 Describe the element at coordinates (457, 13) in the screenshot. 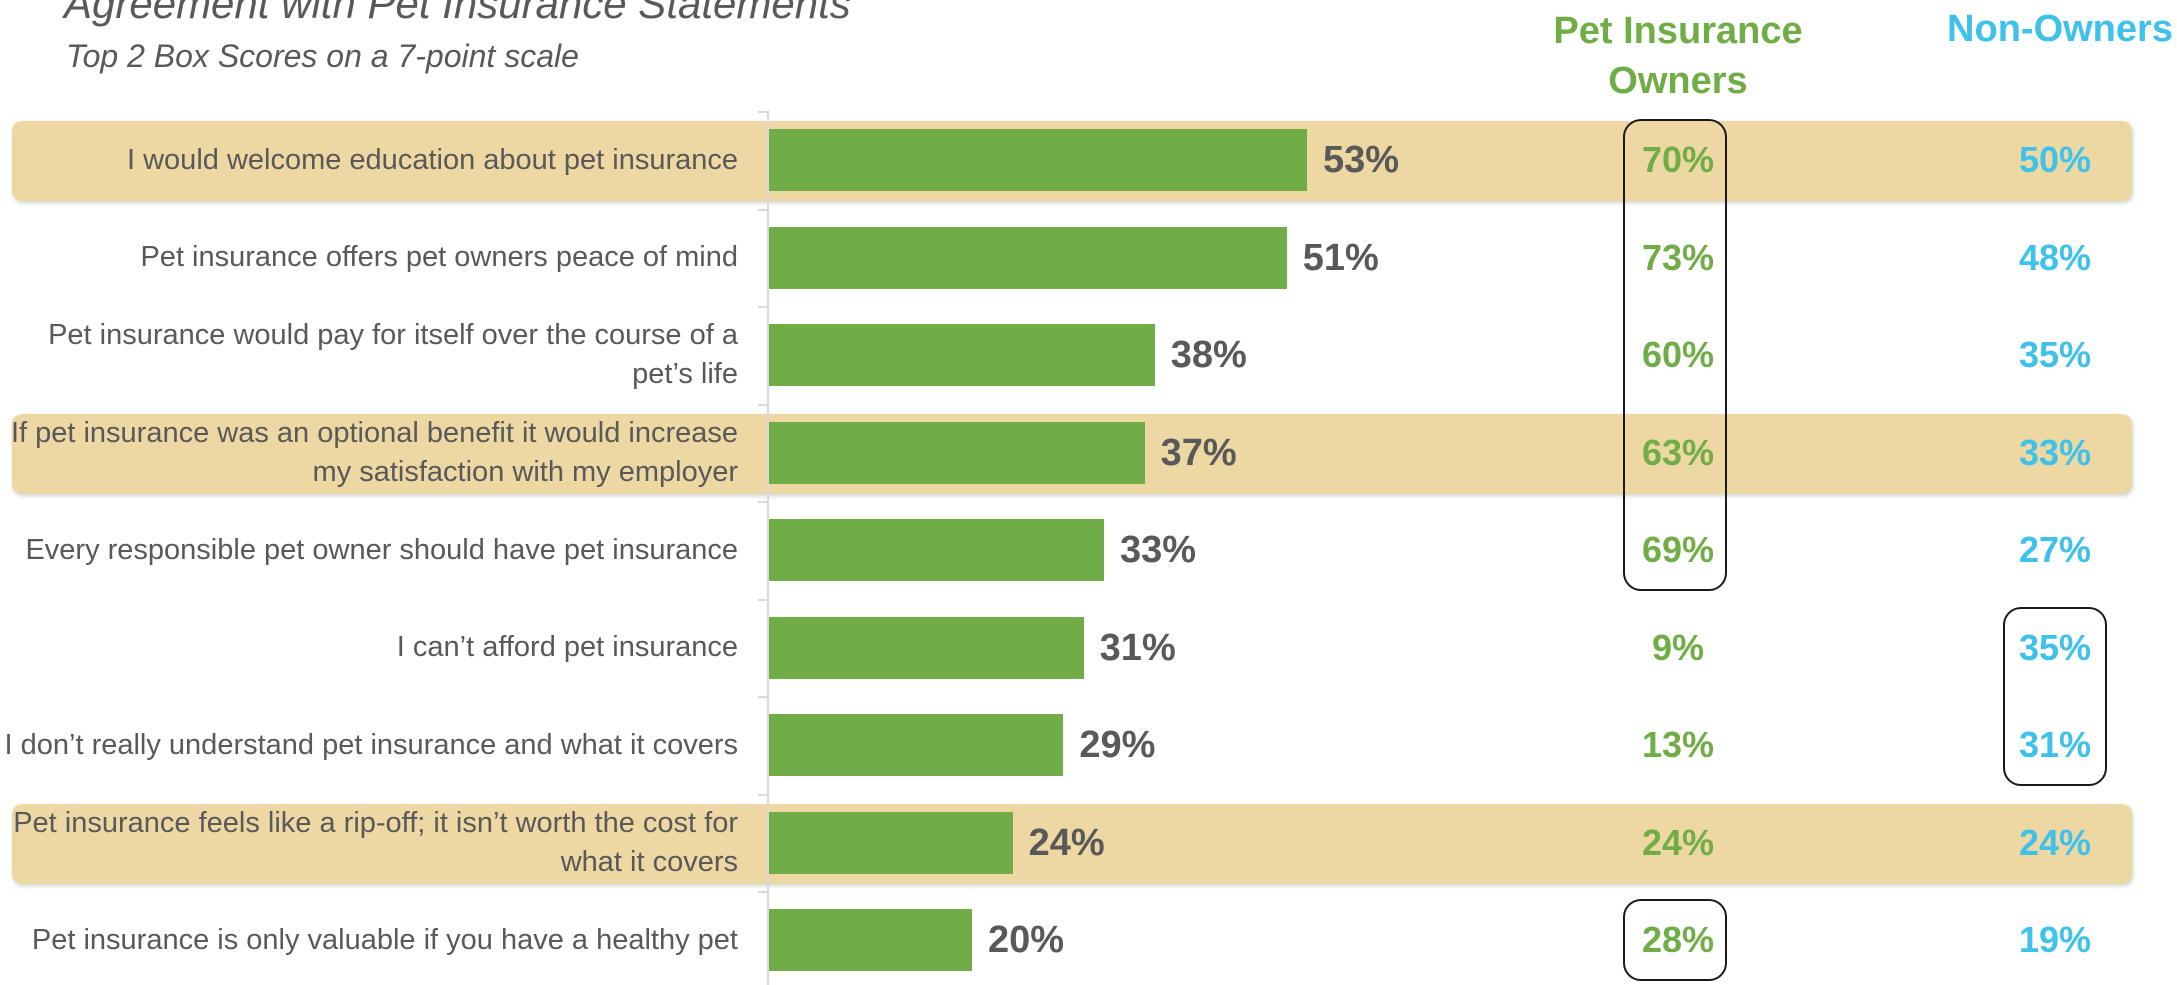

I see `chart-title: Agreement with Pet Insurance Statements` at that location.